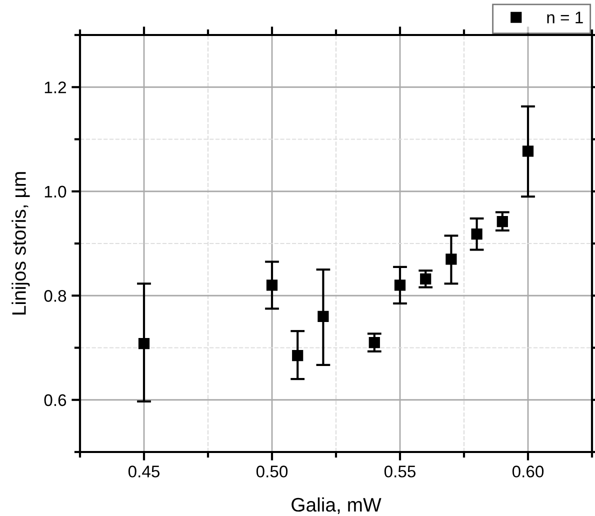  Describe the element at coordinates (144, 472) in the screenshot. I see `x-tick-label: 0.45` at that location.